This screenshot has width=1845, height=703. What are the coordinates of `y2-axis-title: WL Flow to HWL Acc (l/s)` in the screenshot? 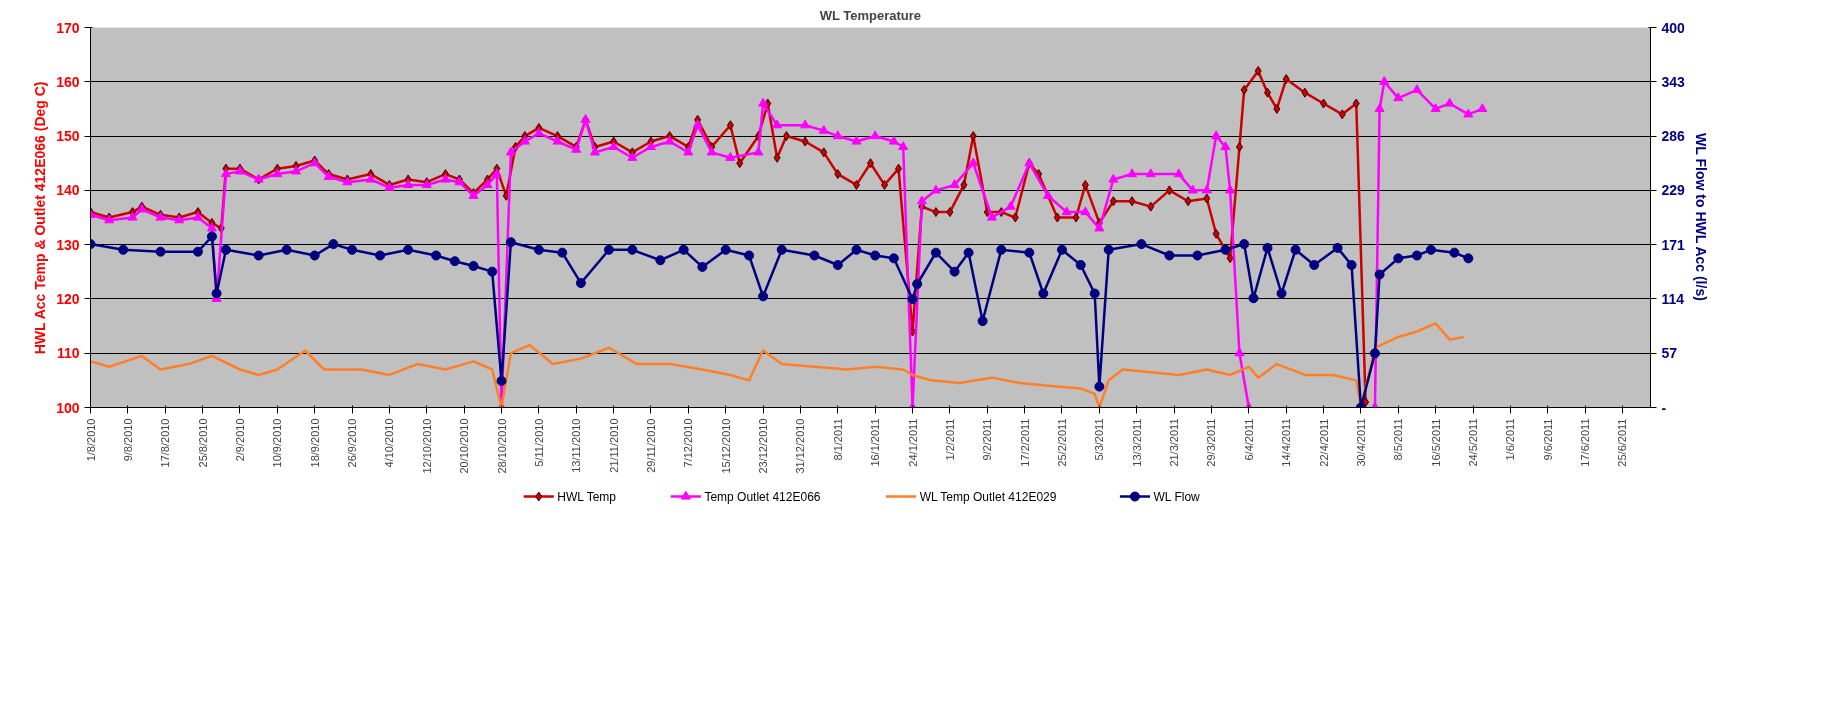 It's located at (1700, 217).